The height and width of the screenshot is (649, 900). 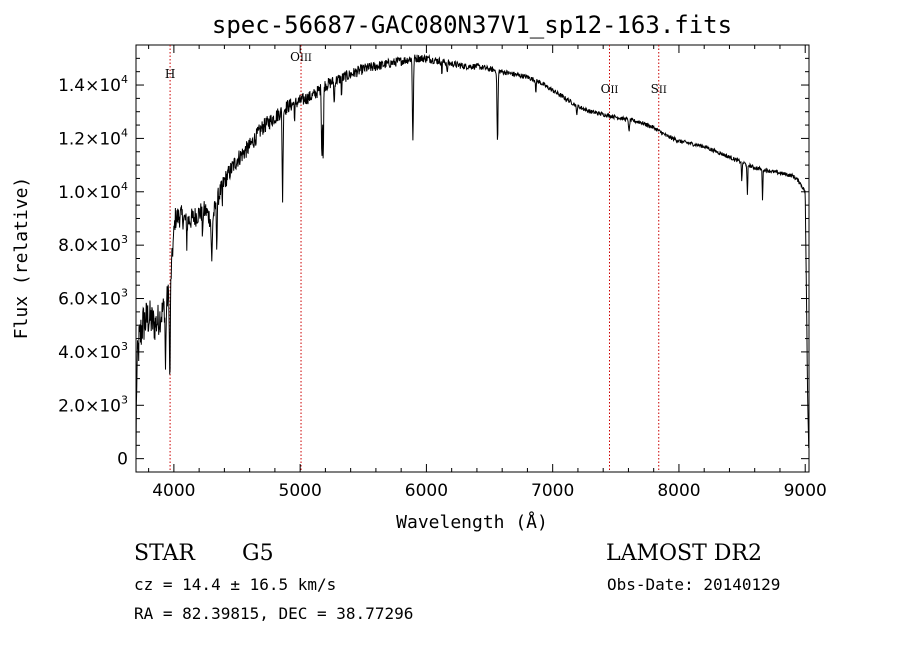 What do you see at coordinates (93, 298) in the screenshot?
I see `y-tick-label: 6.0×10³` at bounding box center [93, 298].